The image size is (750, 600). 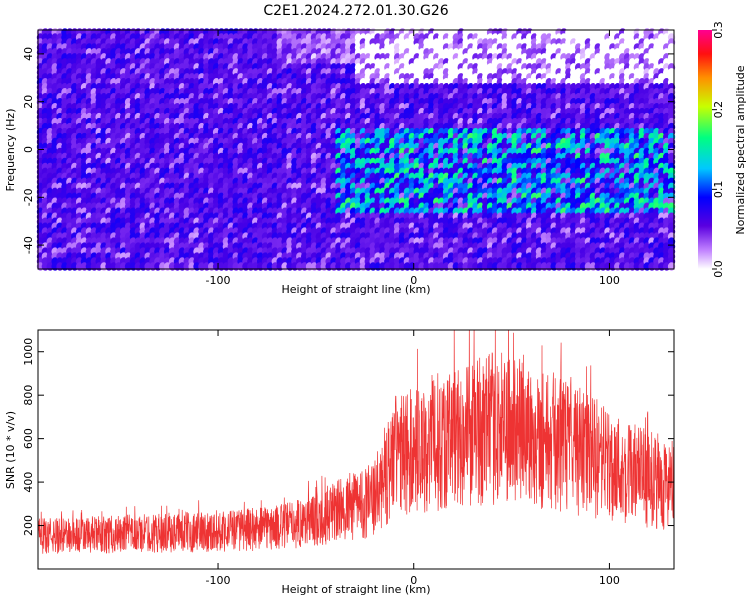 What do you see at coordinates (355, 11) in the screenshot?
I see `figure-title: C2E1.2024.272.01.30.G26` at bounding box center [355, 11].